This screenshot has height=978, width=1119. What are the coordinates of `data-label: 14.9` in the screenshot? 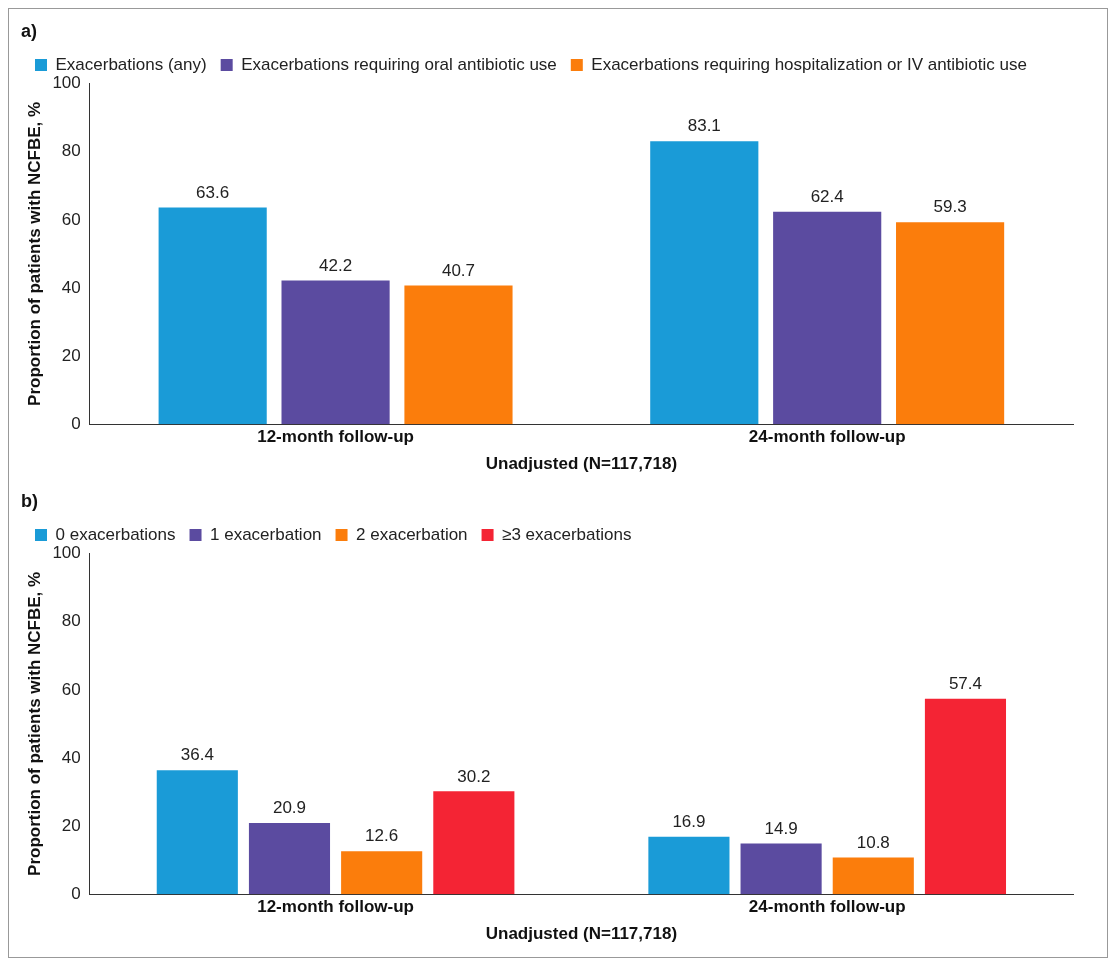 It's located at (781, 828).